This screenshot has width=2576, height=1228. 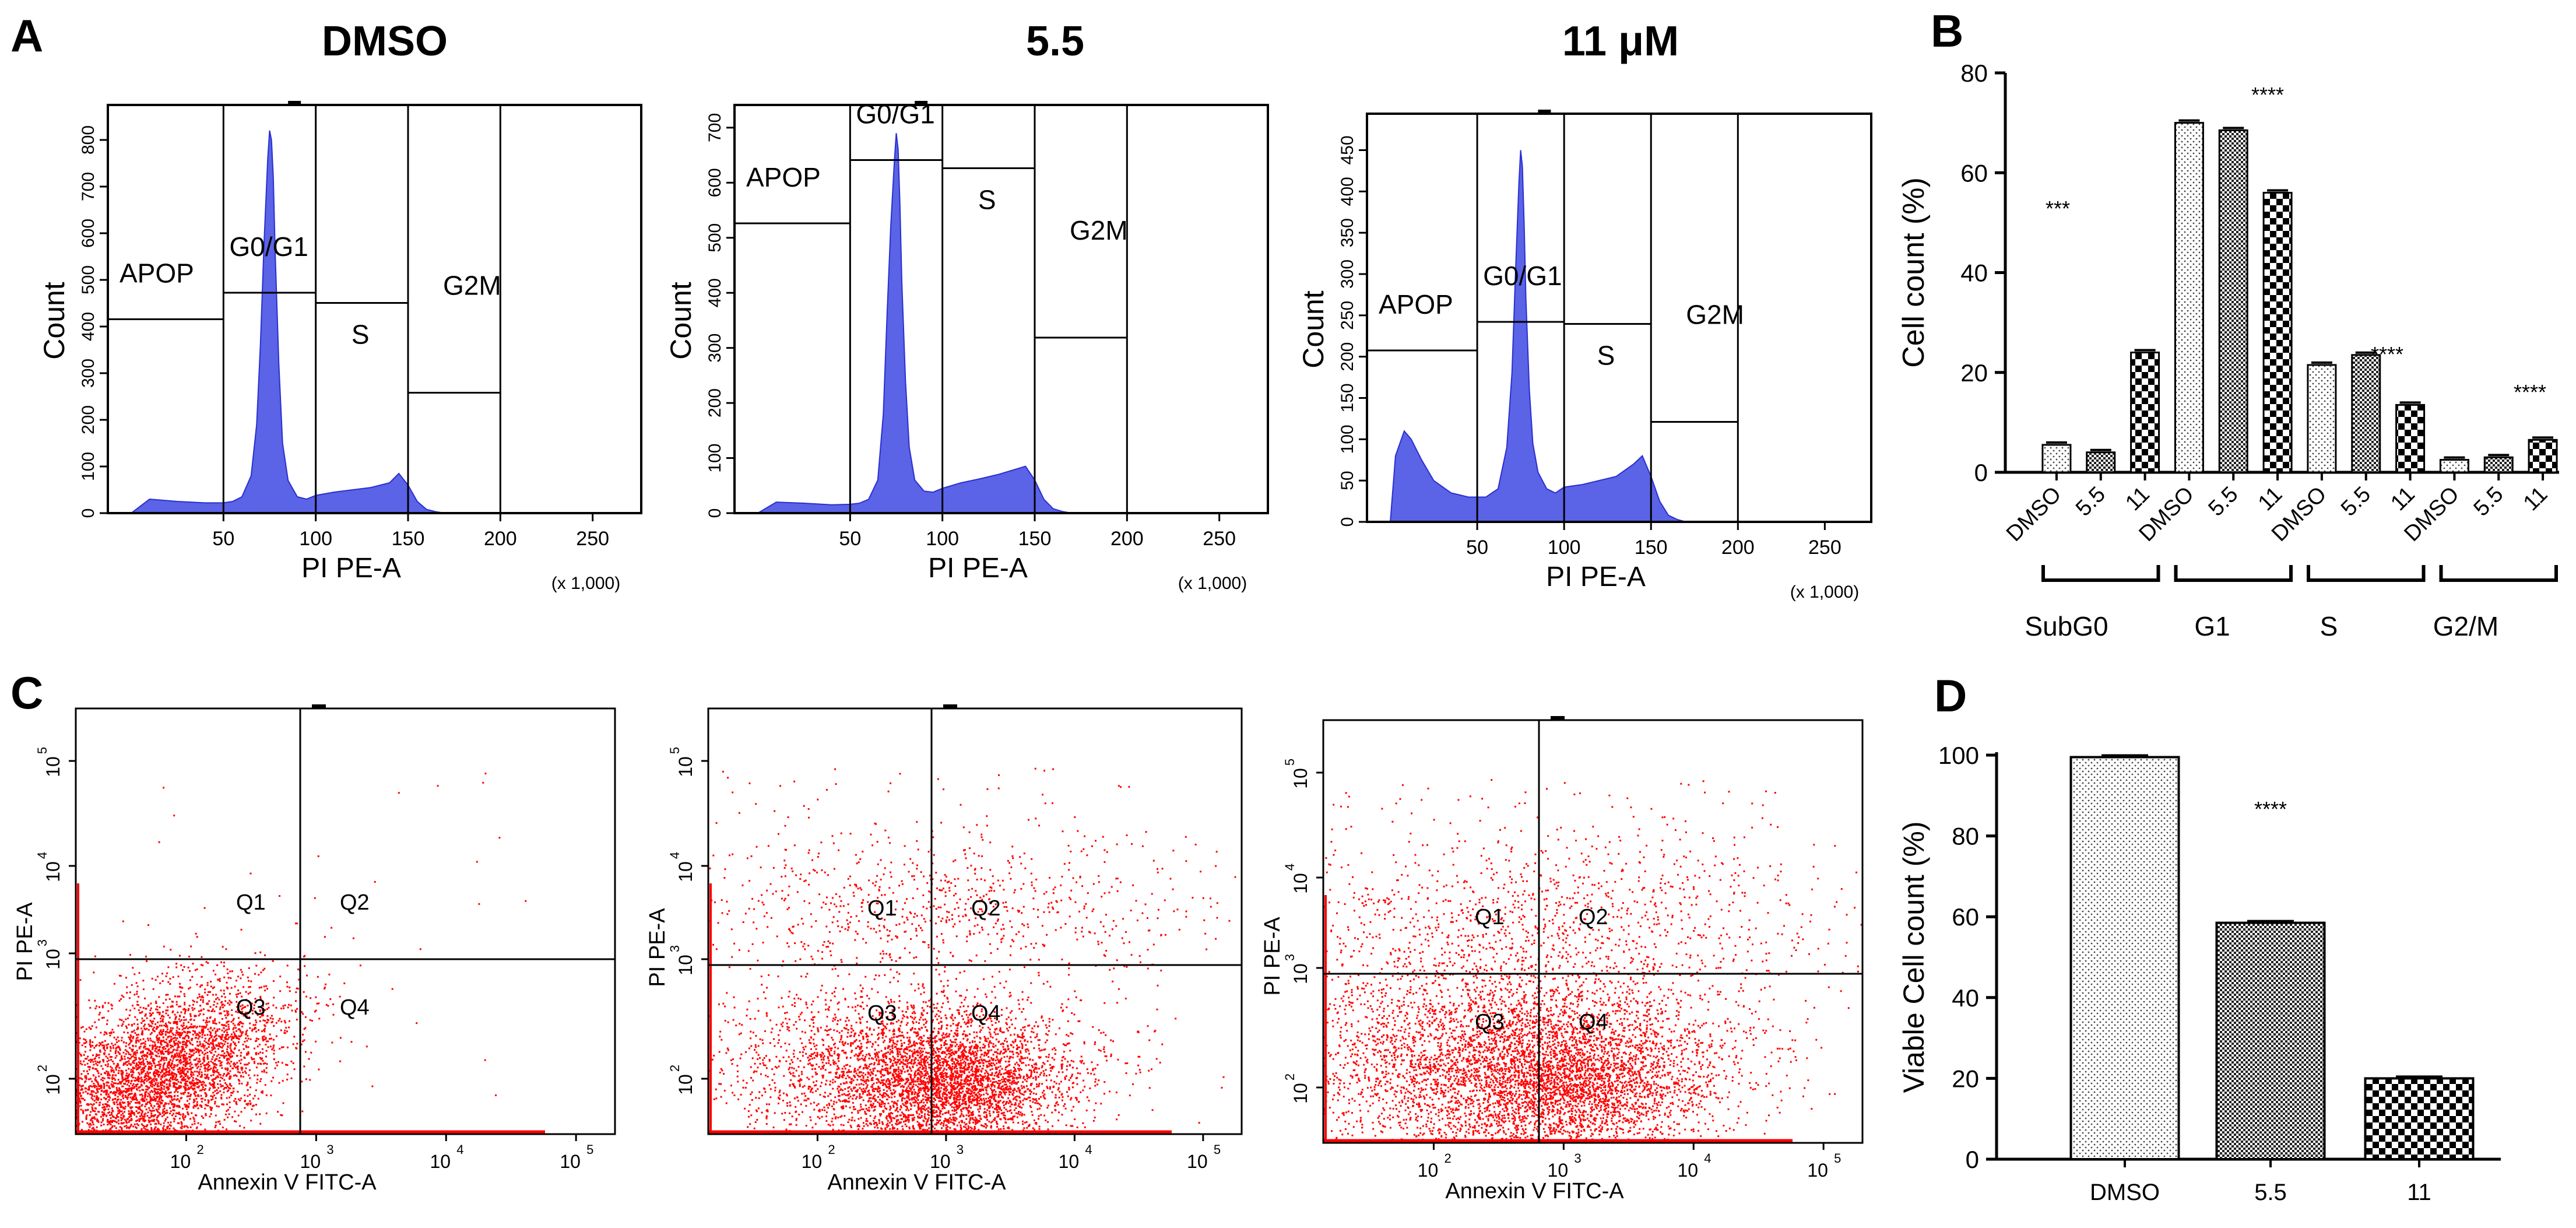 What do you see at coordinates (1606, 356) in the screenshot?
I see `gate-label-s: S` at bounding box center [1606, 356].